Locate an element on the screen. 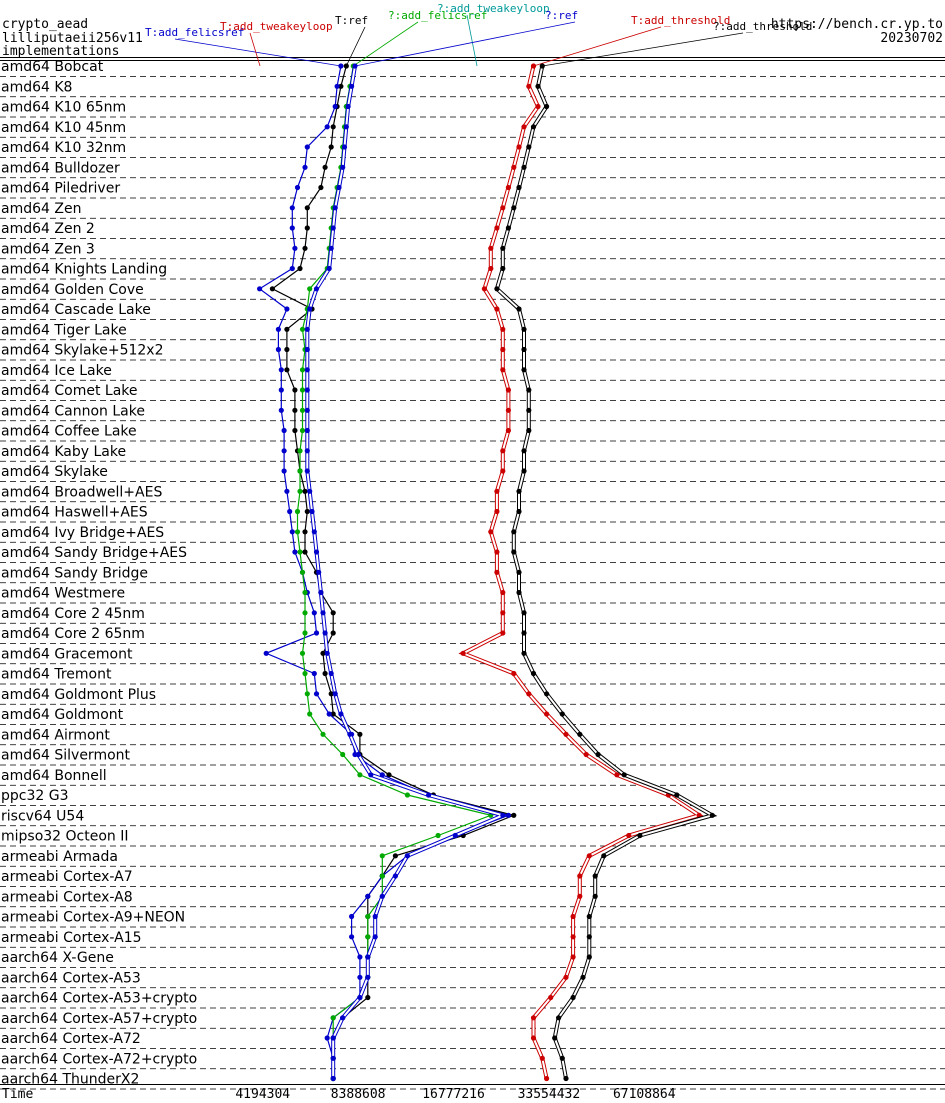 This screenshot has width=945, height=1103. category-label: amd64 Bobcat is located at coordinates (52, 67).